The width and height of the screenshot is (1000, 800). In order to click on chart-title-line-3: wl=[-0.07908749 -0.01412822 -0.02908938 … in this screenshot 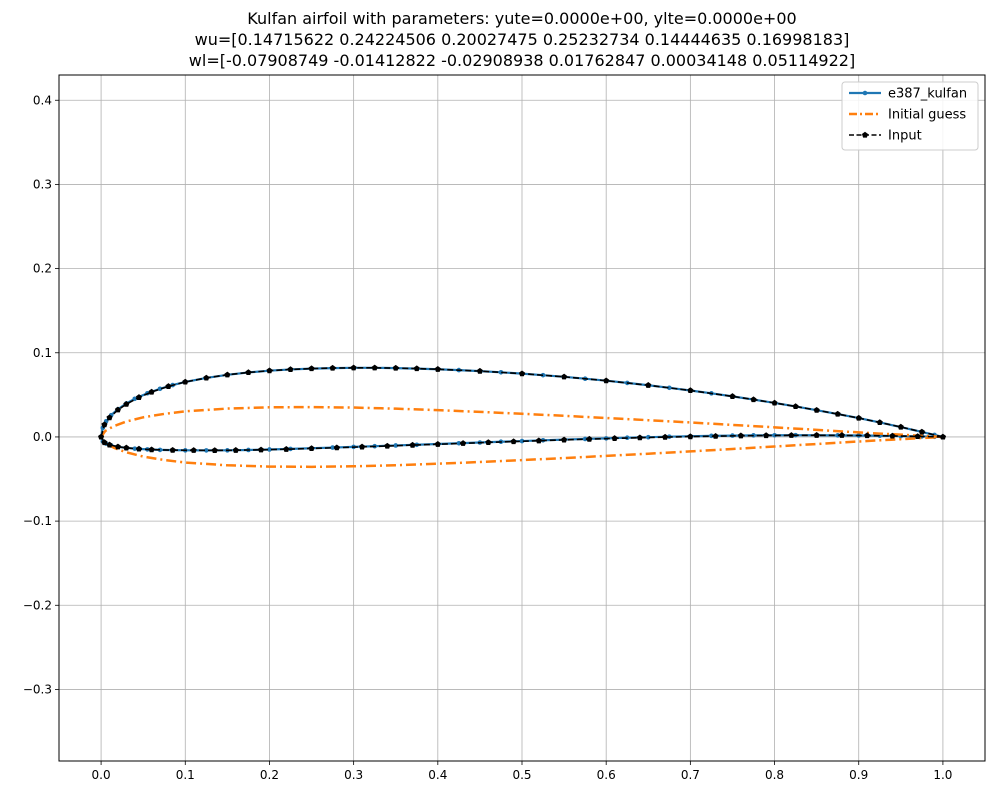, I will do `click(522, 60)`.